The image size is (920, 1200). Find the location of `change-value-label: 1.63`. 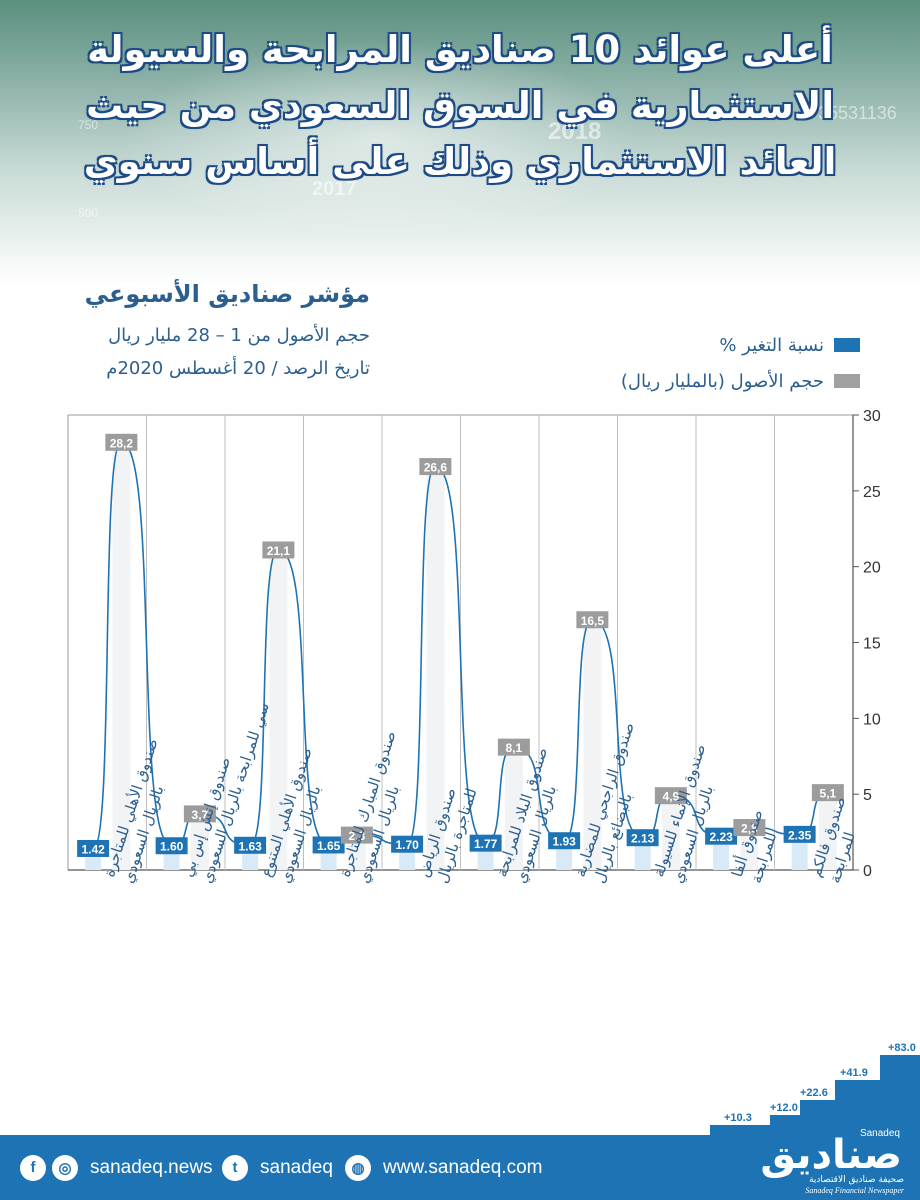

change-value-label: 1.63 is located at coordinates (250, 846).